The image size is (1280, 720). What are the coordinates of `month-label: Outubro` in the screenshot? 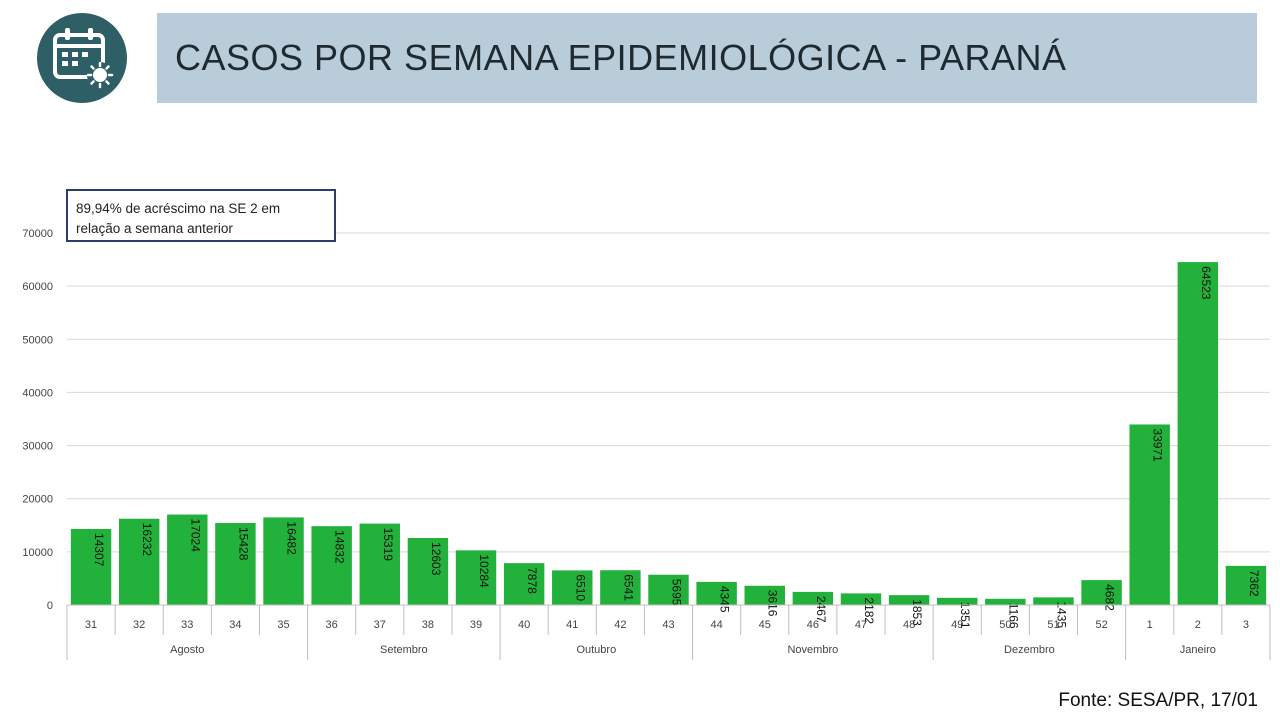 It's located at (596, 650).